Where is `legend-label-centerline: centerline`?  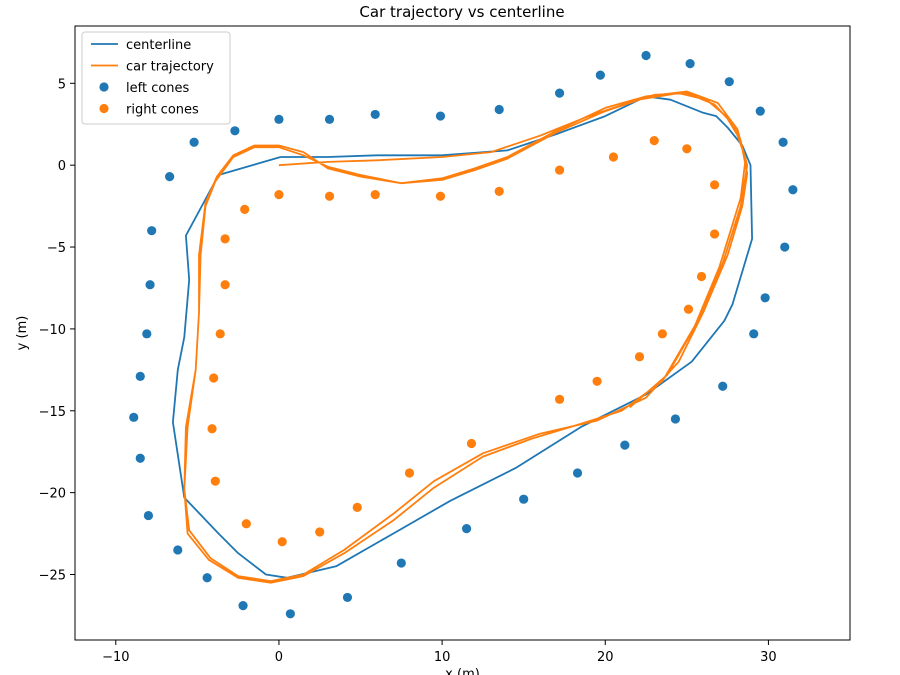
legend-label-centerline: centerline is located at coordinates (158, 45).